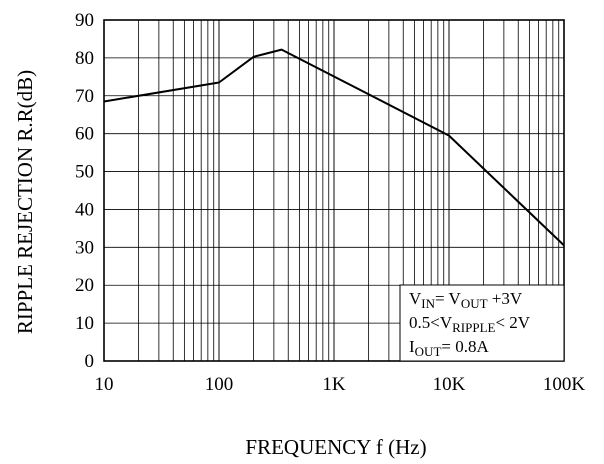 This screenshot has width=604, height=464. I want to click on y-tick-label: 10, so click(84, 323).